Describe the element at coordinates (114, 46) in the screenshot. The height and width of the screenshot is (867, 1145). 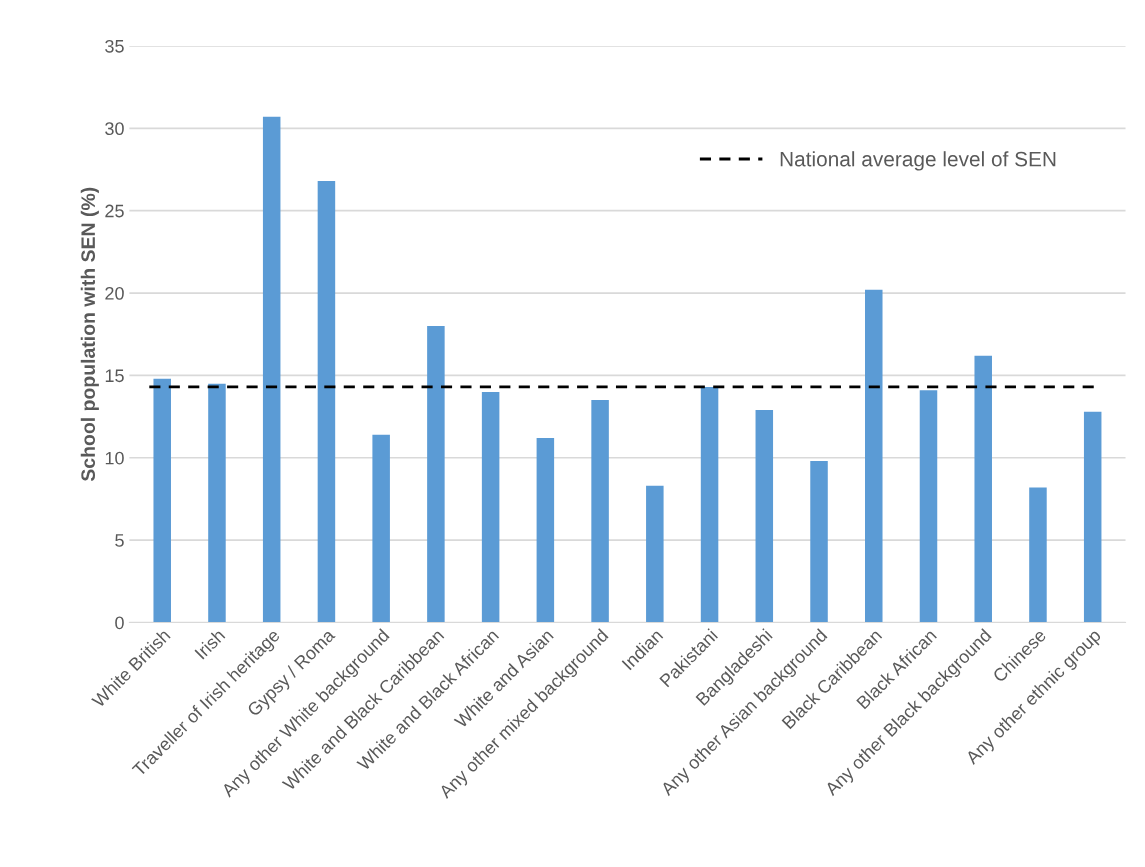
I see `y-tick-label: 35` at that location.